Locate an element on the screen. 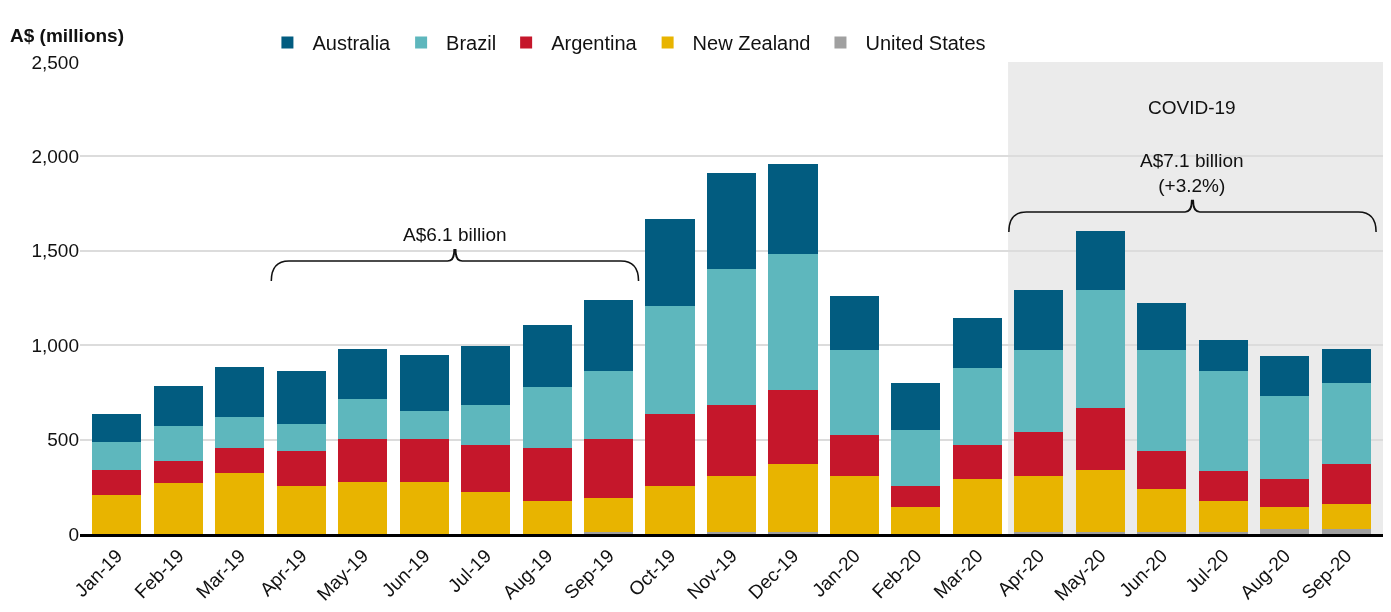 The width and height of the screenshot is (1391, 612). annotation: A$7.1 billion (+3.2%) is located at coordinates (1192, 173).